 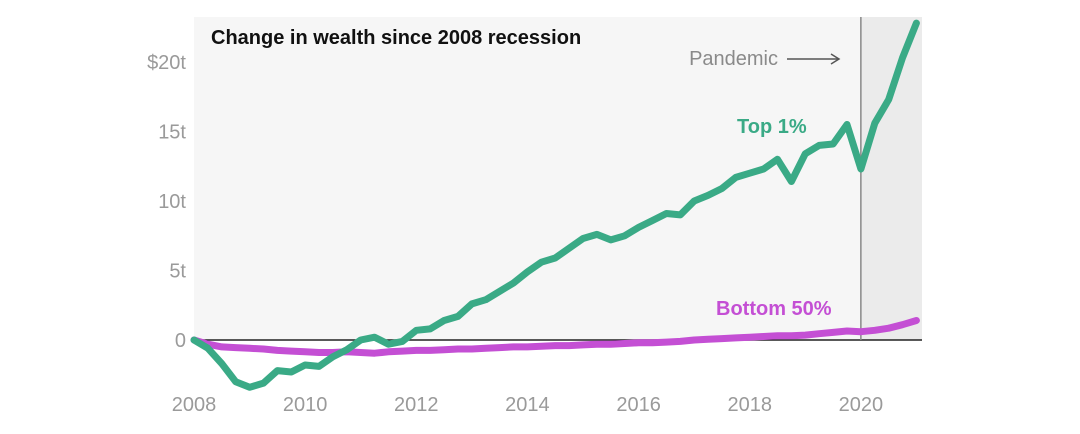 What do you see at coordinates (172, 133) in the screenshot?
I see `y-tick-label: 15t` at bounding box center [172, 133].